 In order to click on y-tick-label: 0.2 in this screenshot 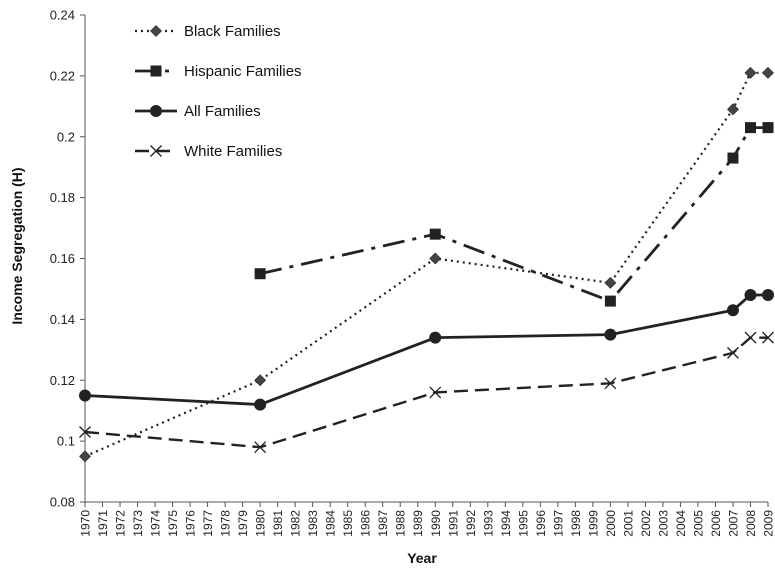, I will do `click(66, 136)`.